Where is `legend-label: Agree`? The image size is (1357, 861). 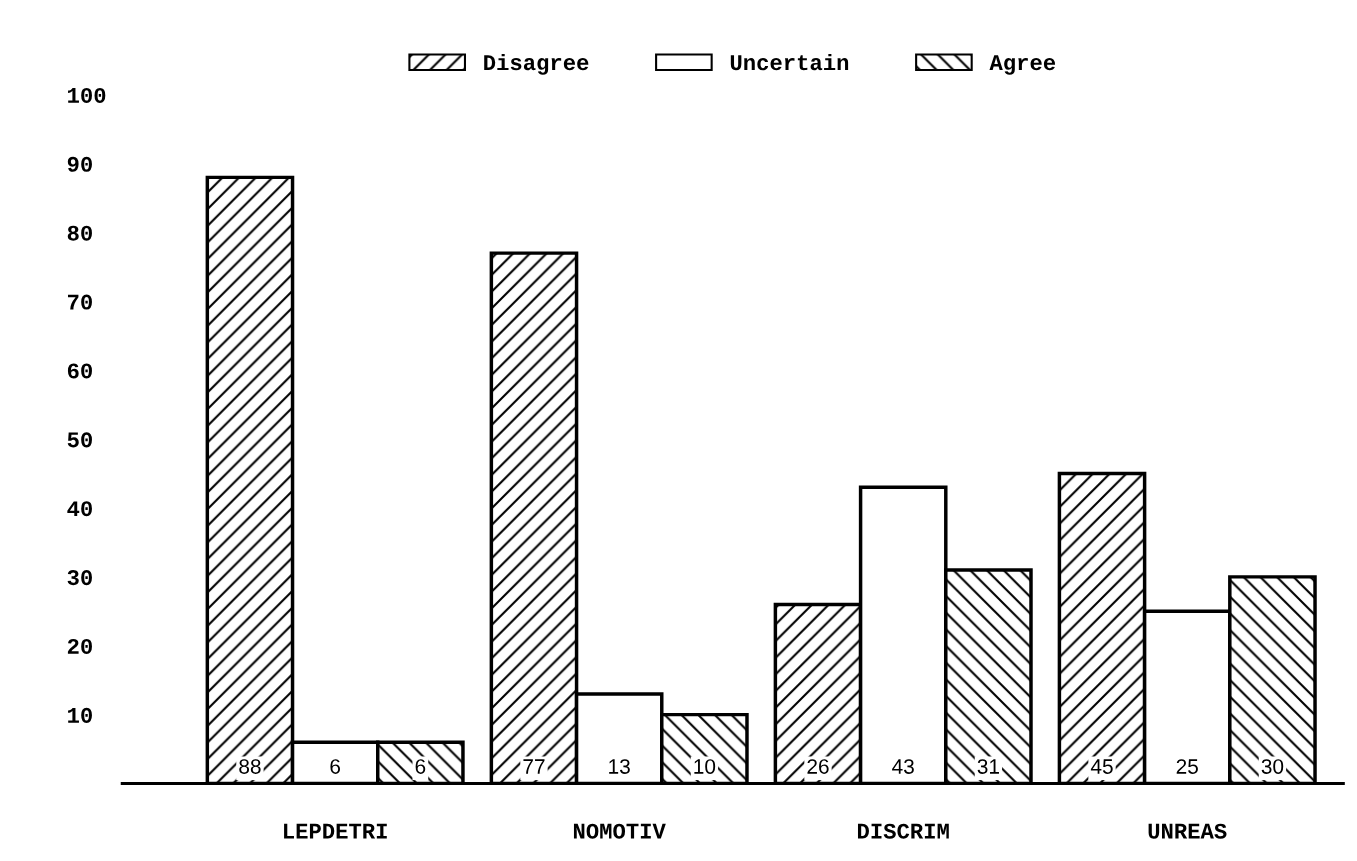
legend-label: Agree is located at coordinates (1022, 65).